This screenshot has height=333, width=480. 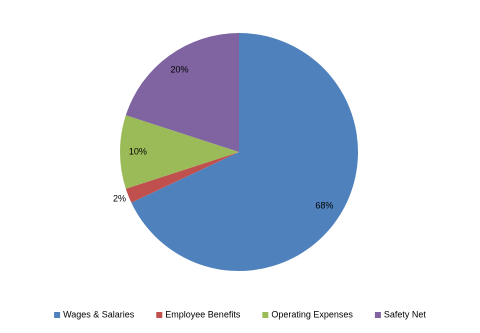 I want to click on legend-label: Employee Benefits, so click(x=203, y=314).